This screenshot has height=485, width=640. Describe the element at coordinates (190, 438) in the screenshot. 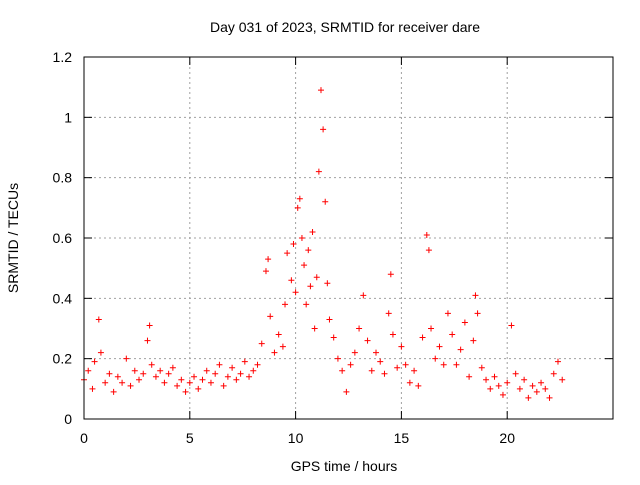

I see `x-tick-label: 5` at that location.